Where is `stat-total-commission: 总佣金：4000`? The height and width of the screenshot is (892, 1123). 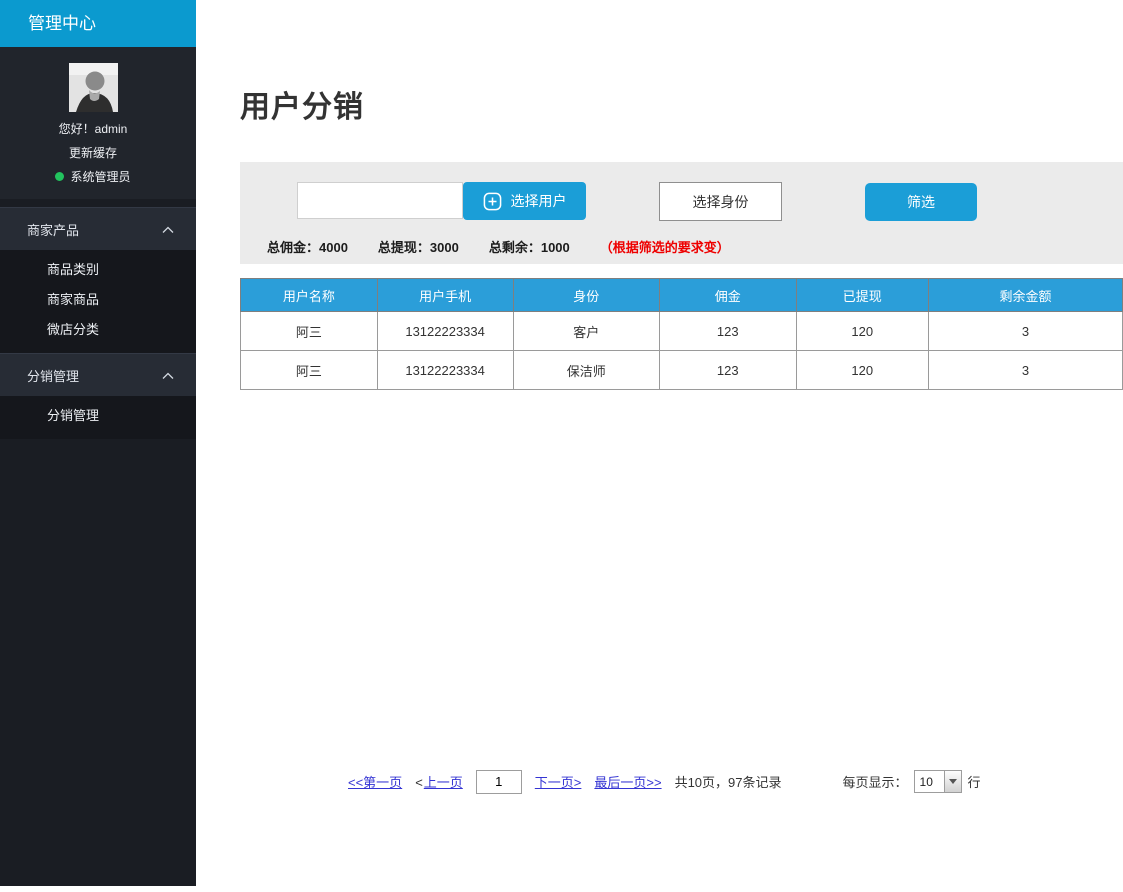 stat-total-commission: 总佣金：4000 is located at coordinates (307, 247).